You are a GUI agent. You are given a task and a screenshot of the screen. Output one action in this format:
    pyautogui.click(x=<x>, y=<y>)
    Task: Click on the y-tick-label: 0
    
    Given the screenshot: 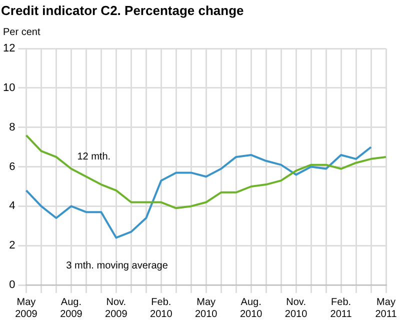 What is the action you would take?
    pyautogui.click(x=12, y=285)
    